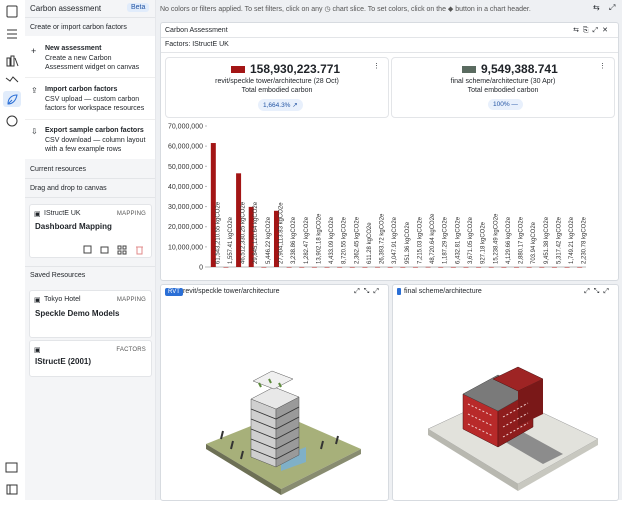  Describe the element at coordinates (389, 9) in the screenshot. I see `hint-text: chart slice. To set colors, click on the` at that location.